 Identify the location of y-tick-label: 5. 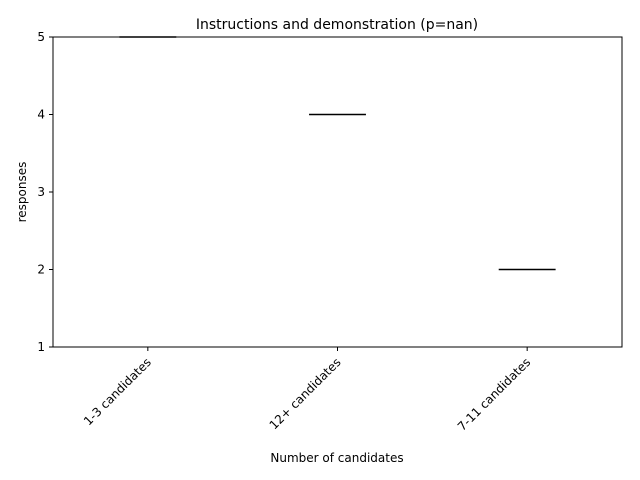
(41, 37).